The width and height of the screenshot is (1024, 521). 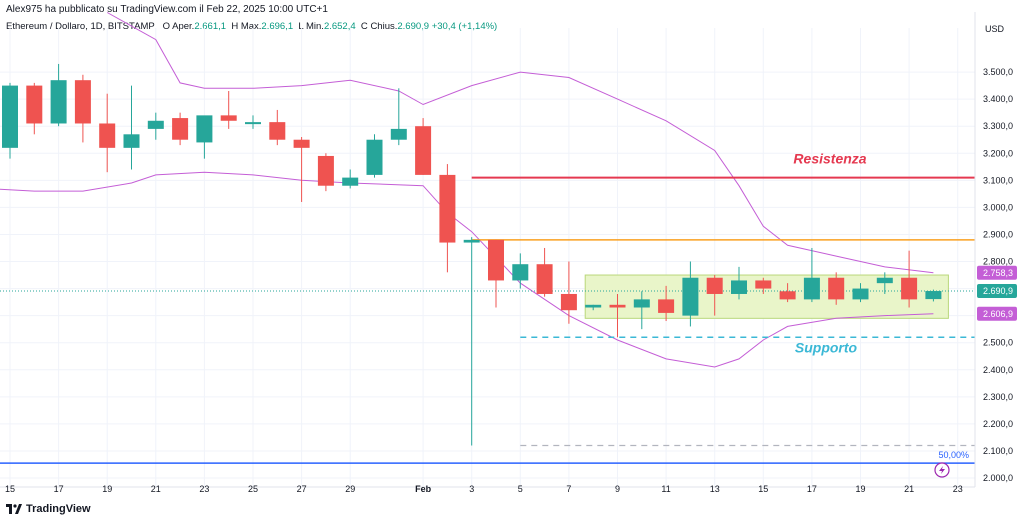 What do you see at coordinates (314, 26) in the screenshot?
I see `low-prefix: Min.` at bounding box center [314, 26].